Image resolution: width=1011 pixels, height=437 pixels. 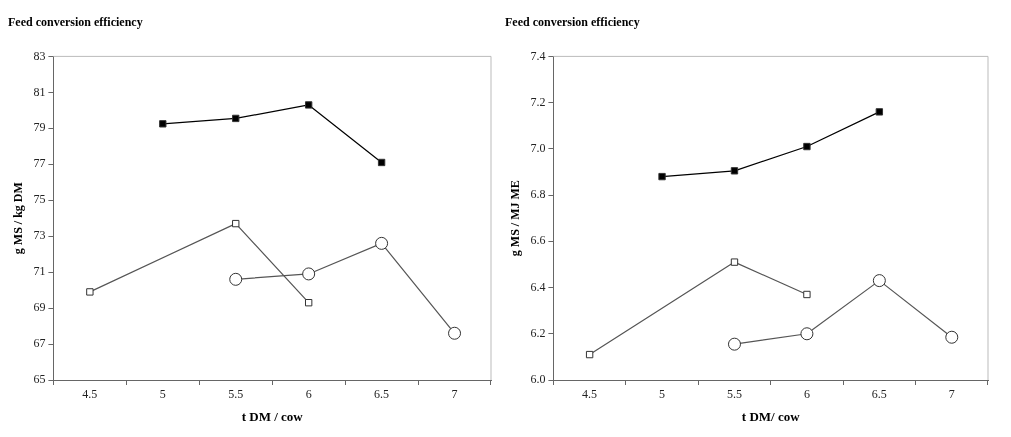 I want to click on y-tick-label: 6.8, so click(x=538, y=194).